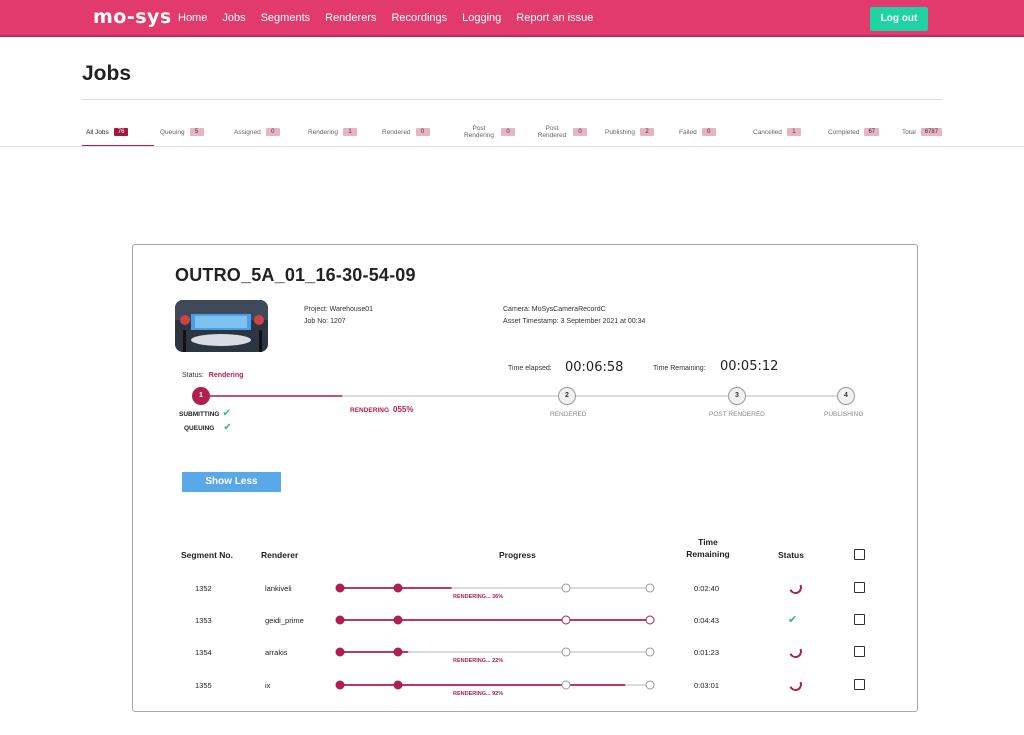 This screenshot has width=1024, height=735. Describe the element at coordinates (97, 132) in the screenshot. I see `tab-label: All Jobs` at that location.